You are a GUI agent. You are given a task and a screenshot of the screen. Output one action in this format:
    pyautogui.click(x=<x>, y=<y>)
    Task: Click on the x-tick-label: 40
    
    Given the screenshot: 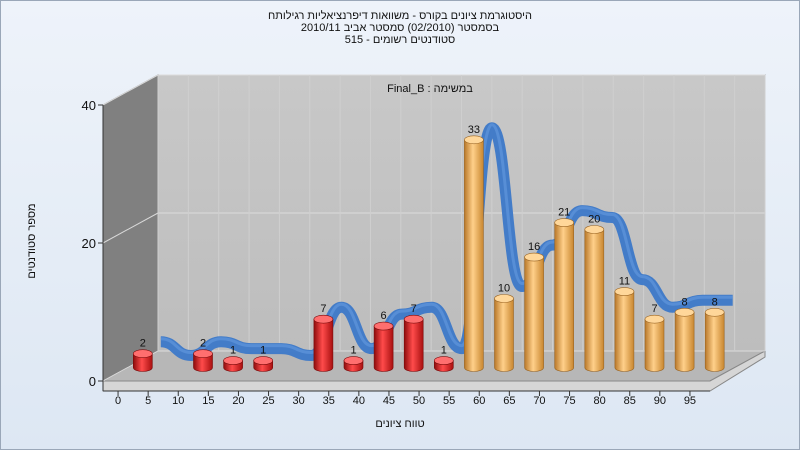 What is the action you would take?
    pyautogui.click(x=359, y=401)
    